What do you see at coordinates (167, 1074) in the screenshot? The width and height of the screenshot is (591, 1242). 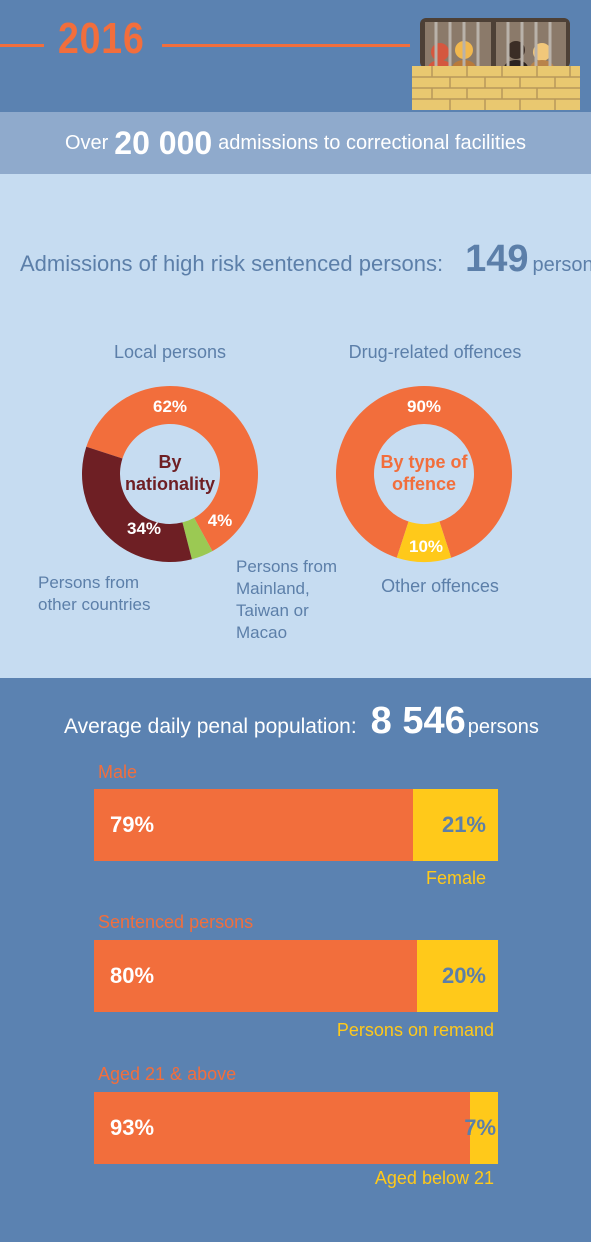 I see `bar-title-aged-above: Aged 21 & above` at bounding box center [167, 1074].